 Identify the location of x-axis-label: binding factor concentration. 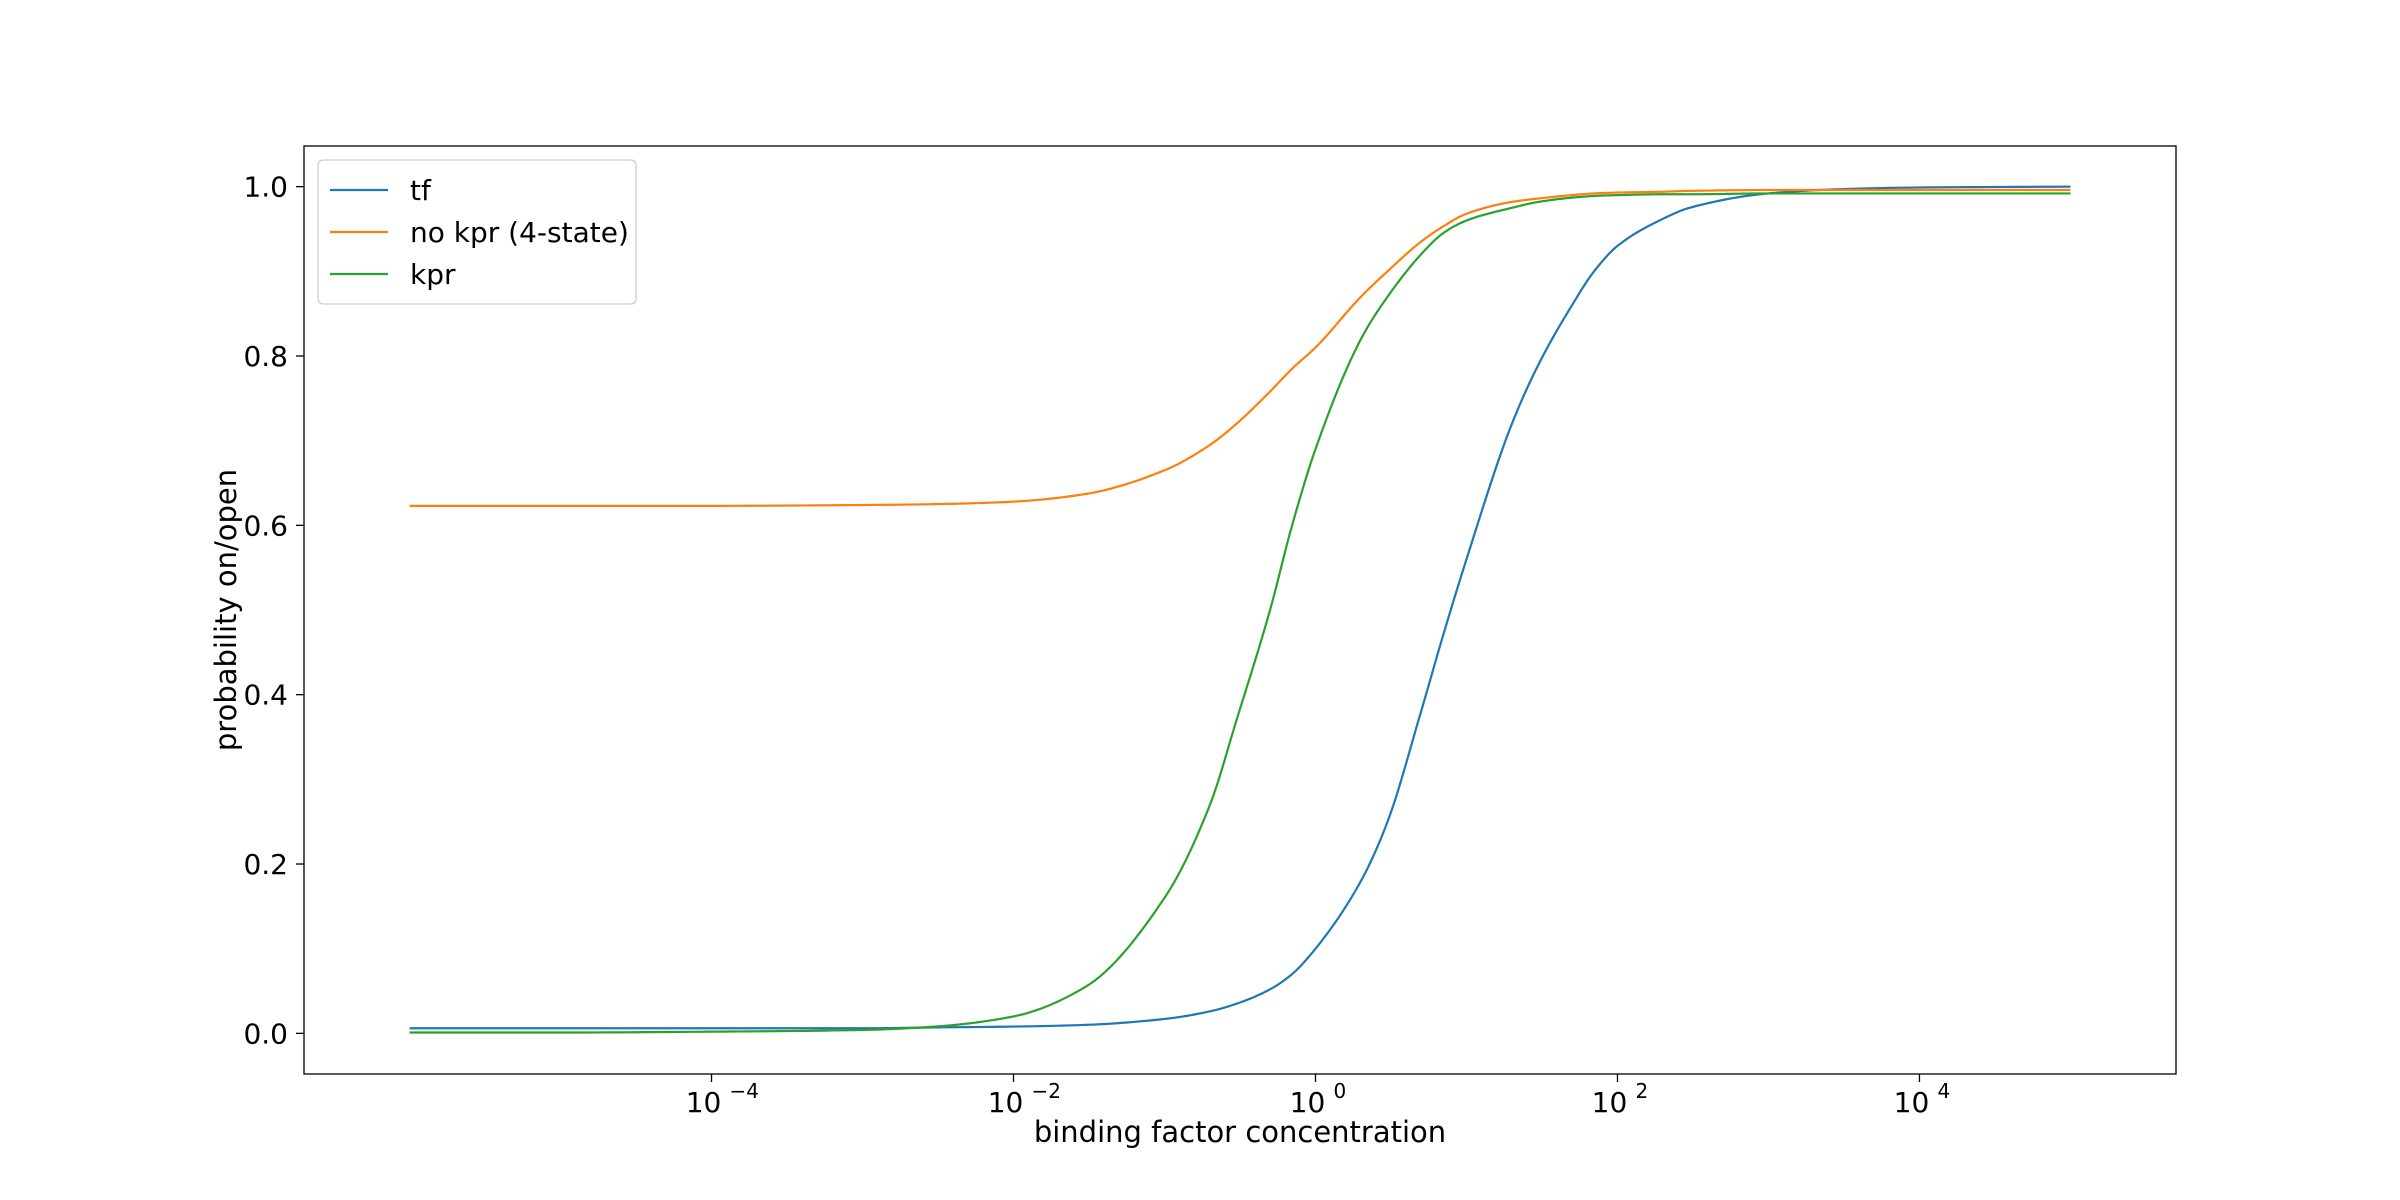
(1240, 1132).